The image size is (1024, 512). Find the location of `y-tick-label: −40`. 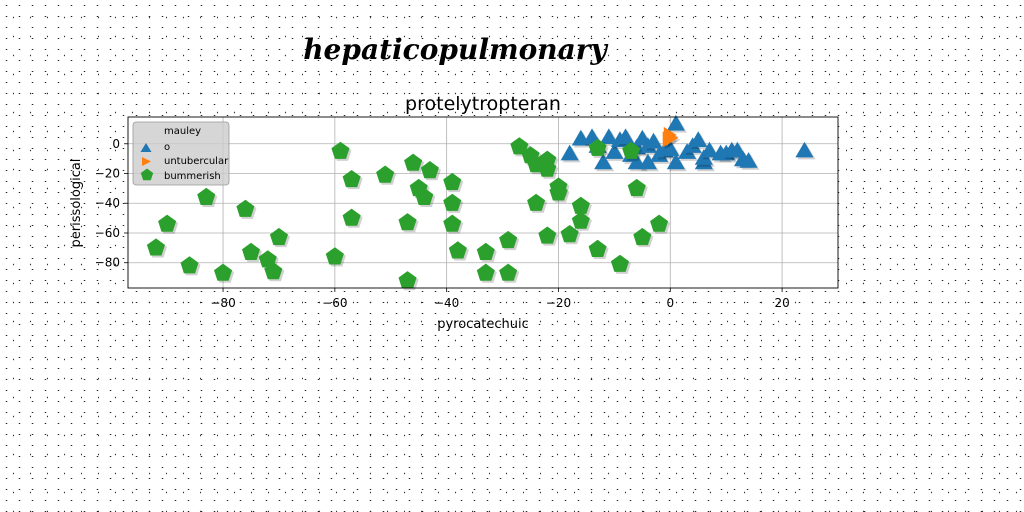

y-tick-label: −40 is located at coordinates (107, 203).